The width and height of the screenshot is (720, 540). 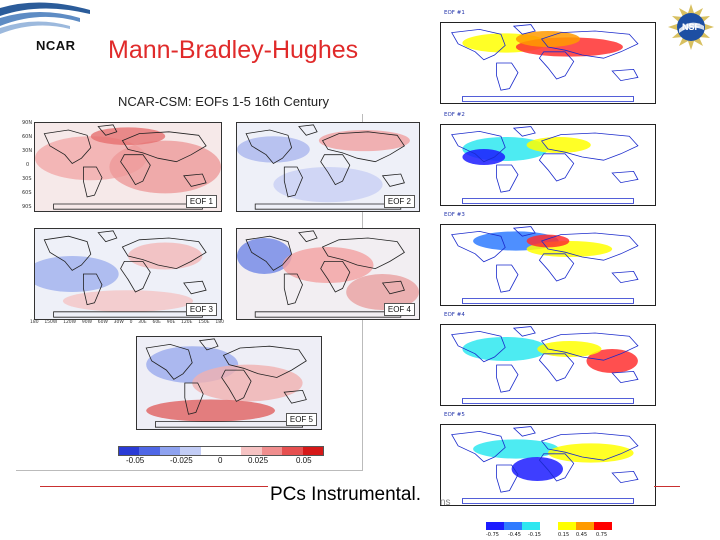 What do you see at coordinates (142, 322) in the screenshot?
I see `lon-tick: 30E` at bounding box center [142, 322].